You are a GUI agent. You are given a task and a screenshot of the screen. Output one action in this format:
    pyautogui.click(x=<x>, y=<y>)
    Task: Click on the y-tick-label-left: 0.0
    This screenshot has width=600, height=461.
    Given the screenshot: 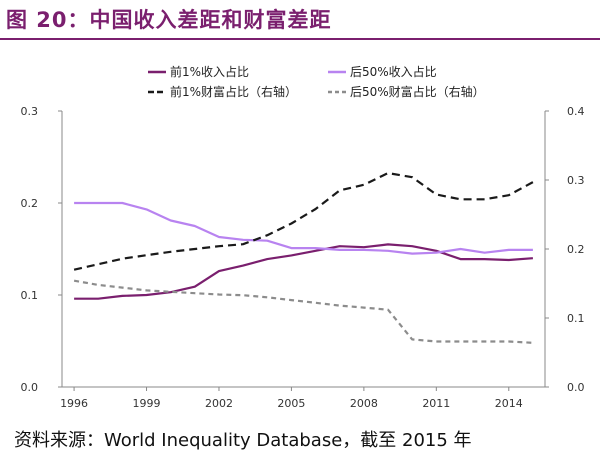 What is the action you would take?
    pyautogui.click(x=30, y=387)
    